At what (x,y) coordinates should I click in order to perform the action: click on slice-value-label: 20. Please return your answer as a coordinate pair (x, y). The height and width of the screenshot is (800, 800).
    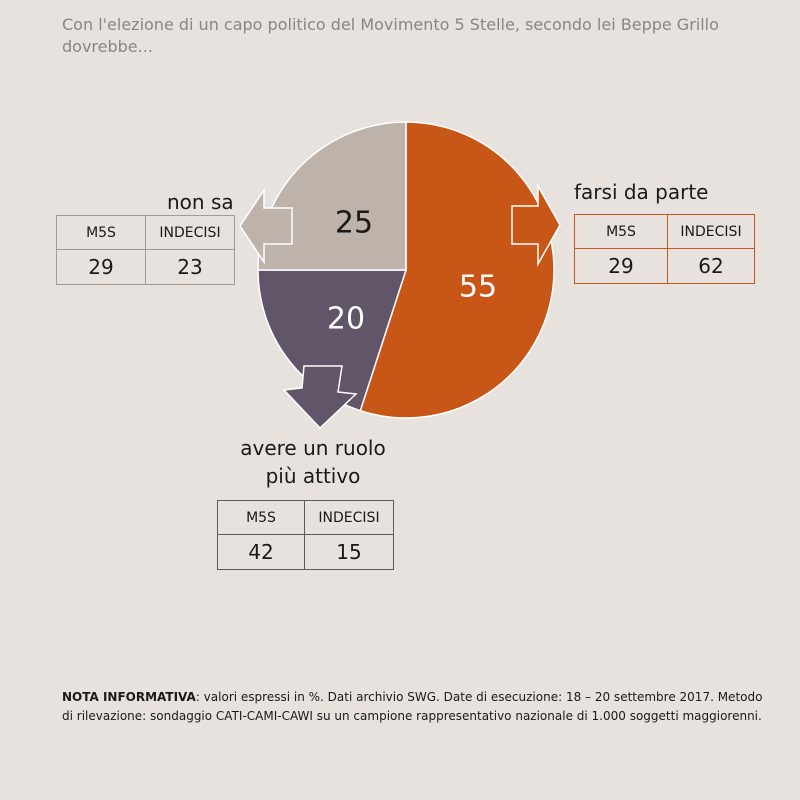
    Looking at the image, I should click on (346, 319).